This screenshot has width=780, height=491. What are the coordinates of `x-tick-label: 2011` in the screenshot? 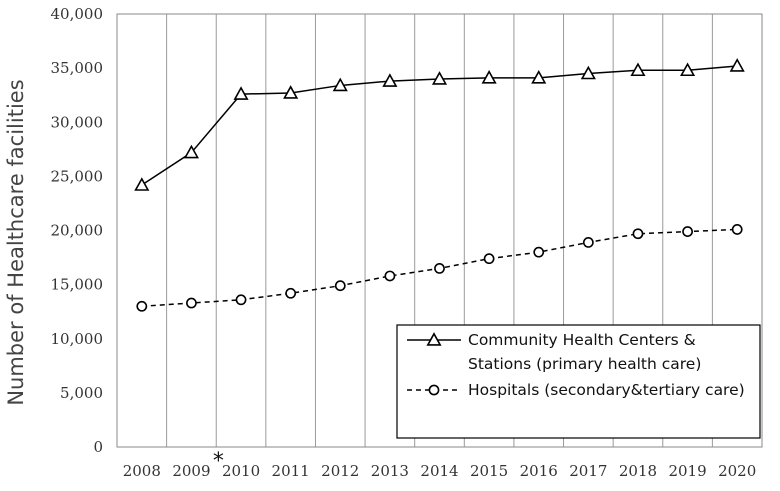 It's located at (291, 471).